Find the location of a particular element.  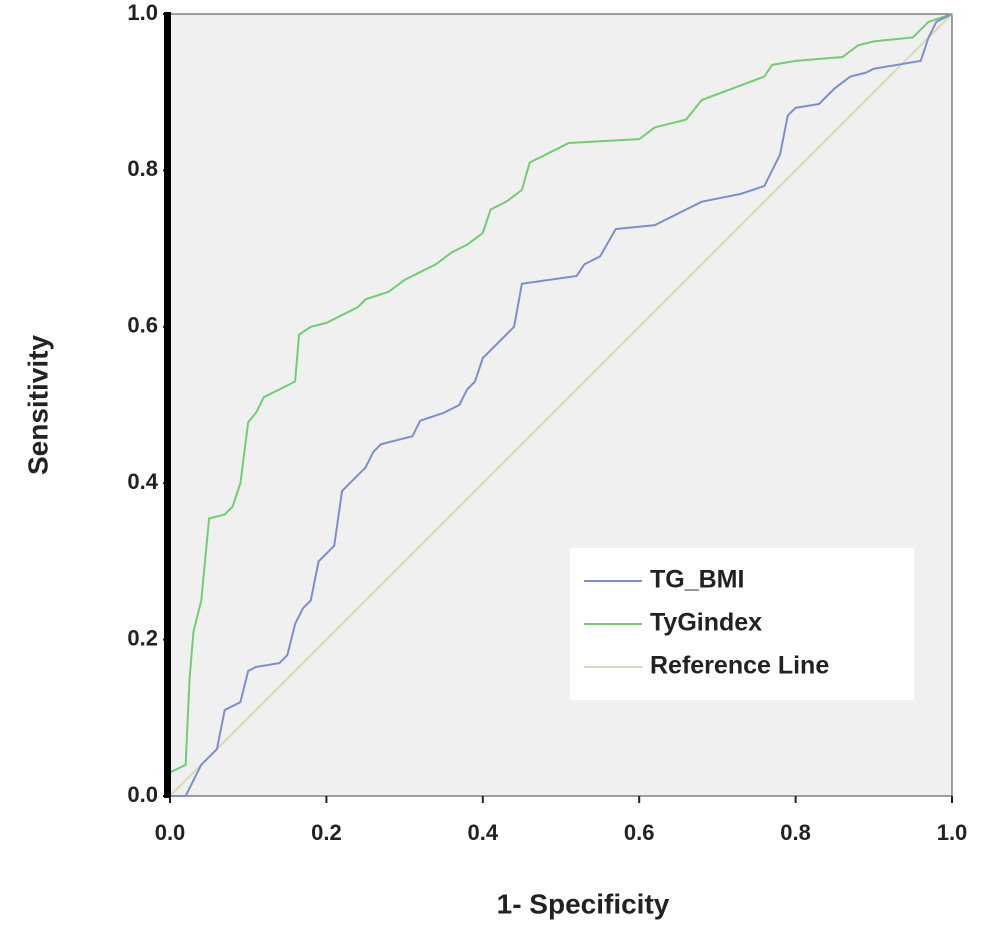

y-axis-line is located at coordinates (167, 405).